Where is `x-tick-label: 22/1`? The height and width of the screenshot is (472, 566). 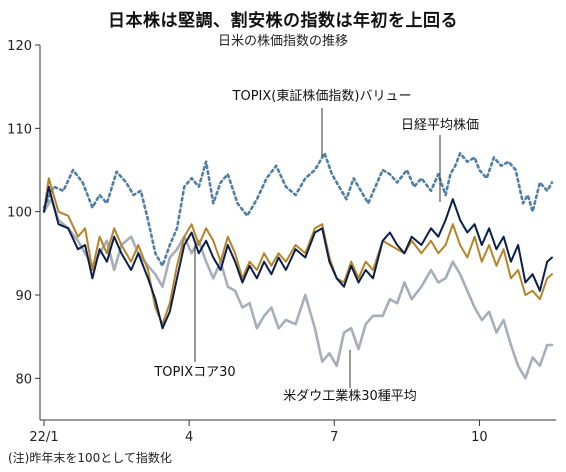 x-tick-label: 22/1 is located at coordinates (43, 437).